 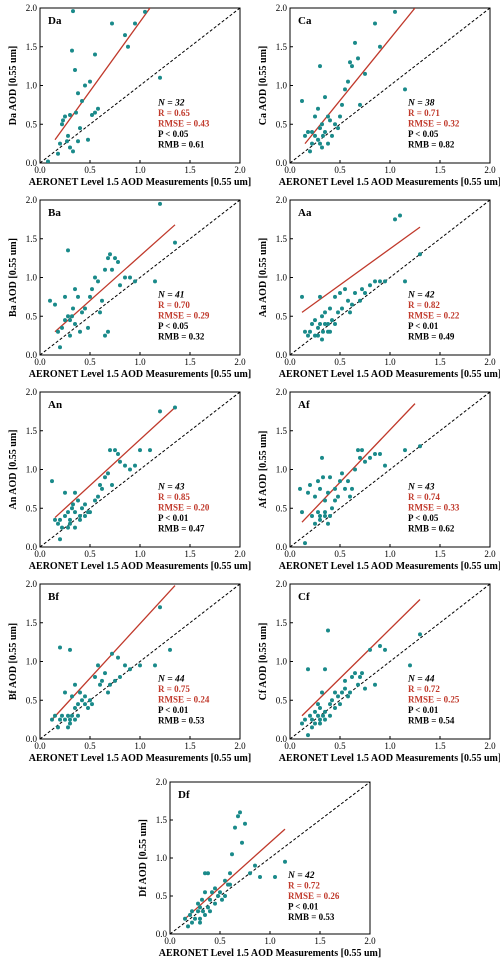 What do you see at coordinates (184, 795) in the screenshot?
I see `panel-title: Df` at bounding box center [184, 795].